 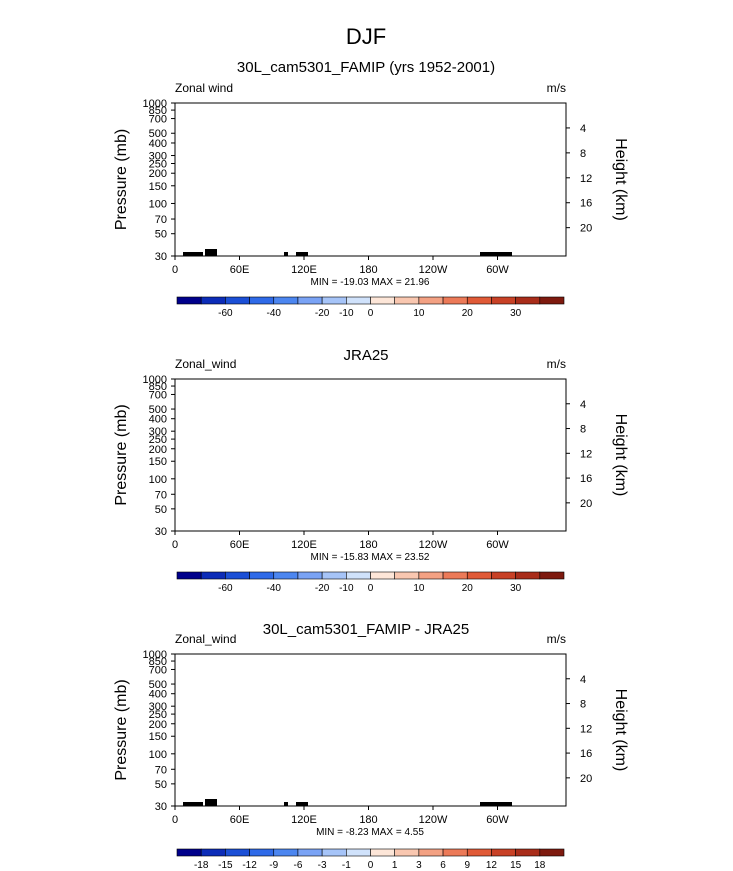 What do you see at coordinates (620, 179) in the screenshot?
I see `y2-axis-label: Height (km)` at bounding box center [620, 179].